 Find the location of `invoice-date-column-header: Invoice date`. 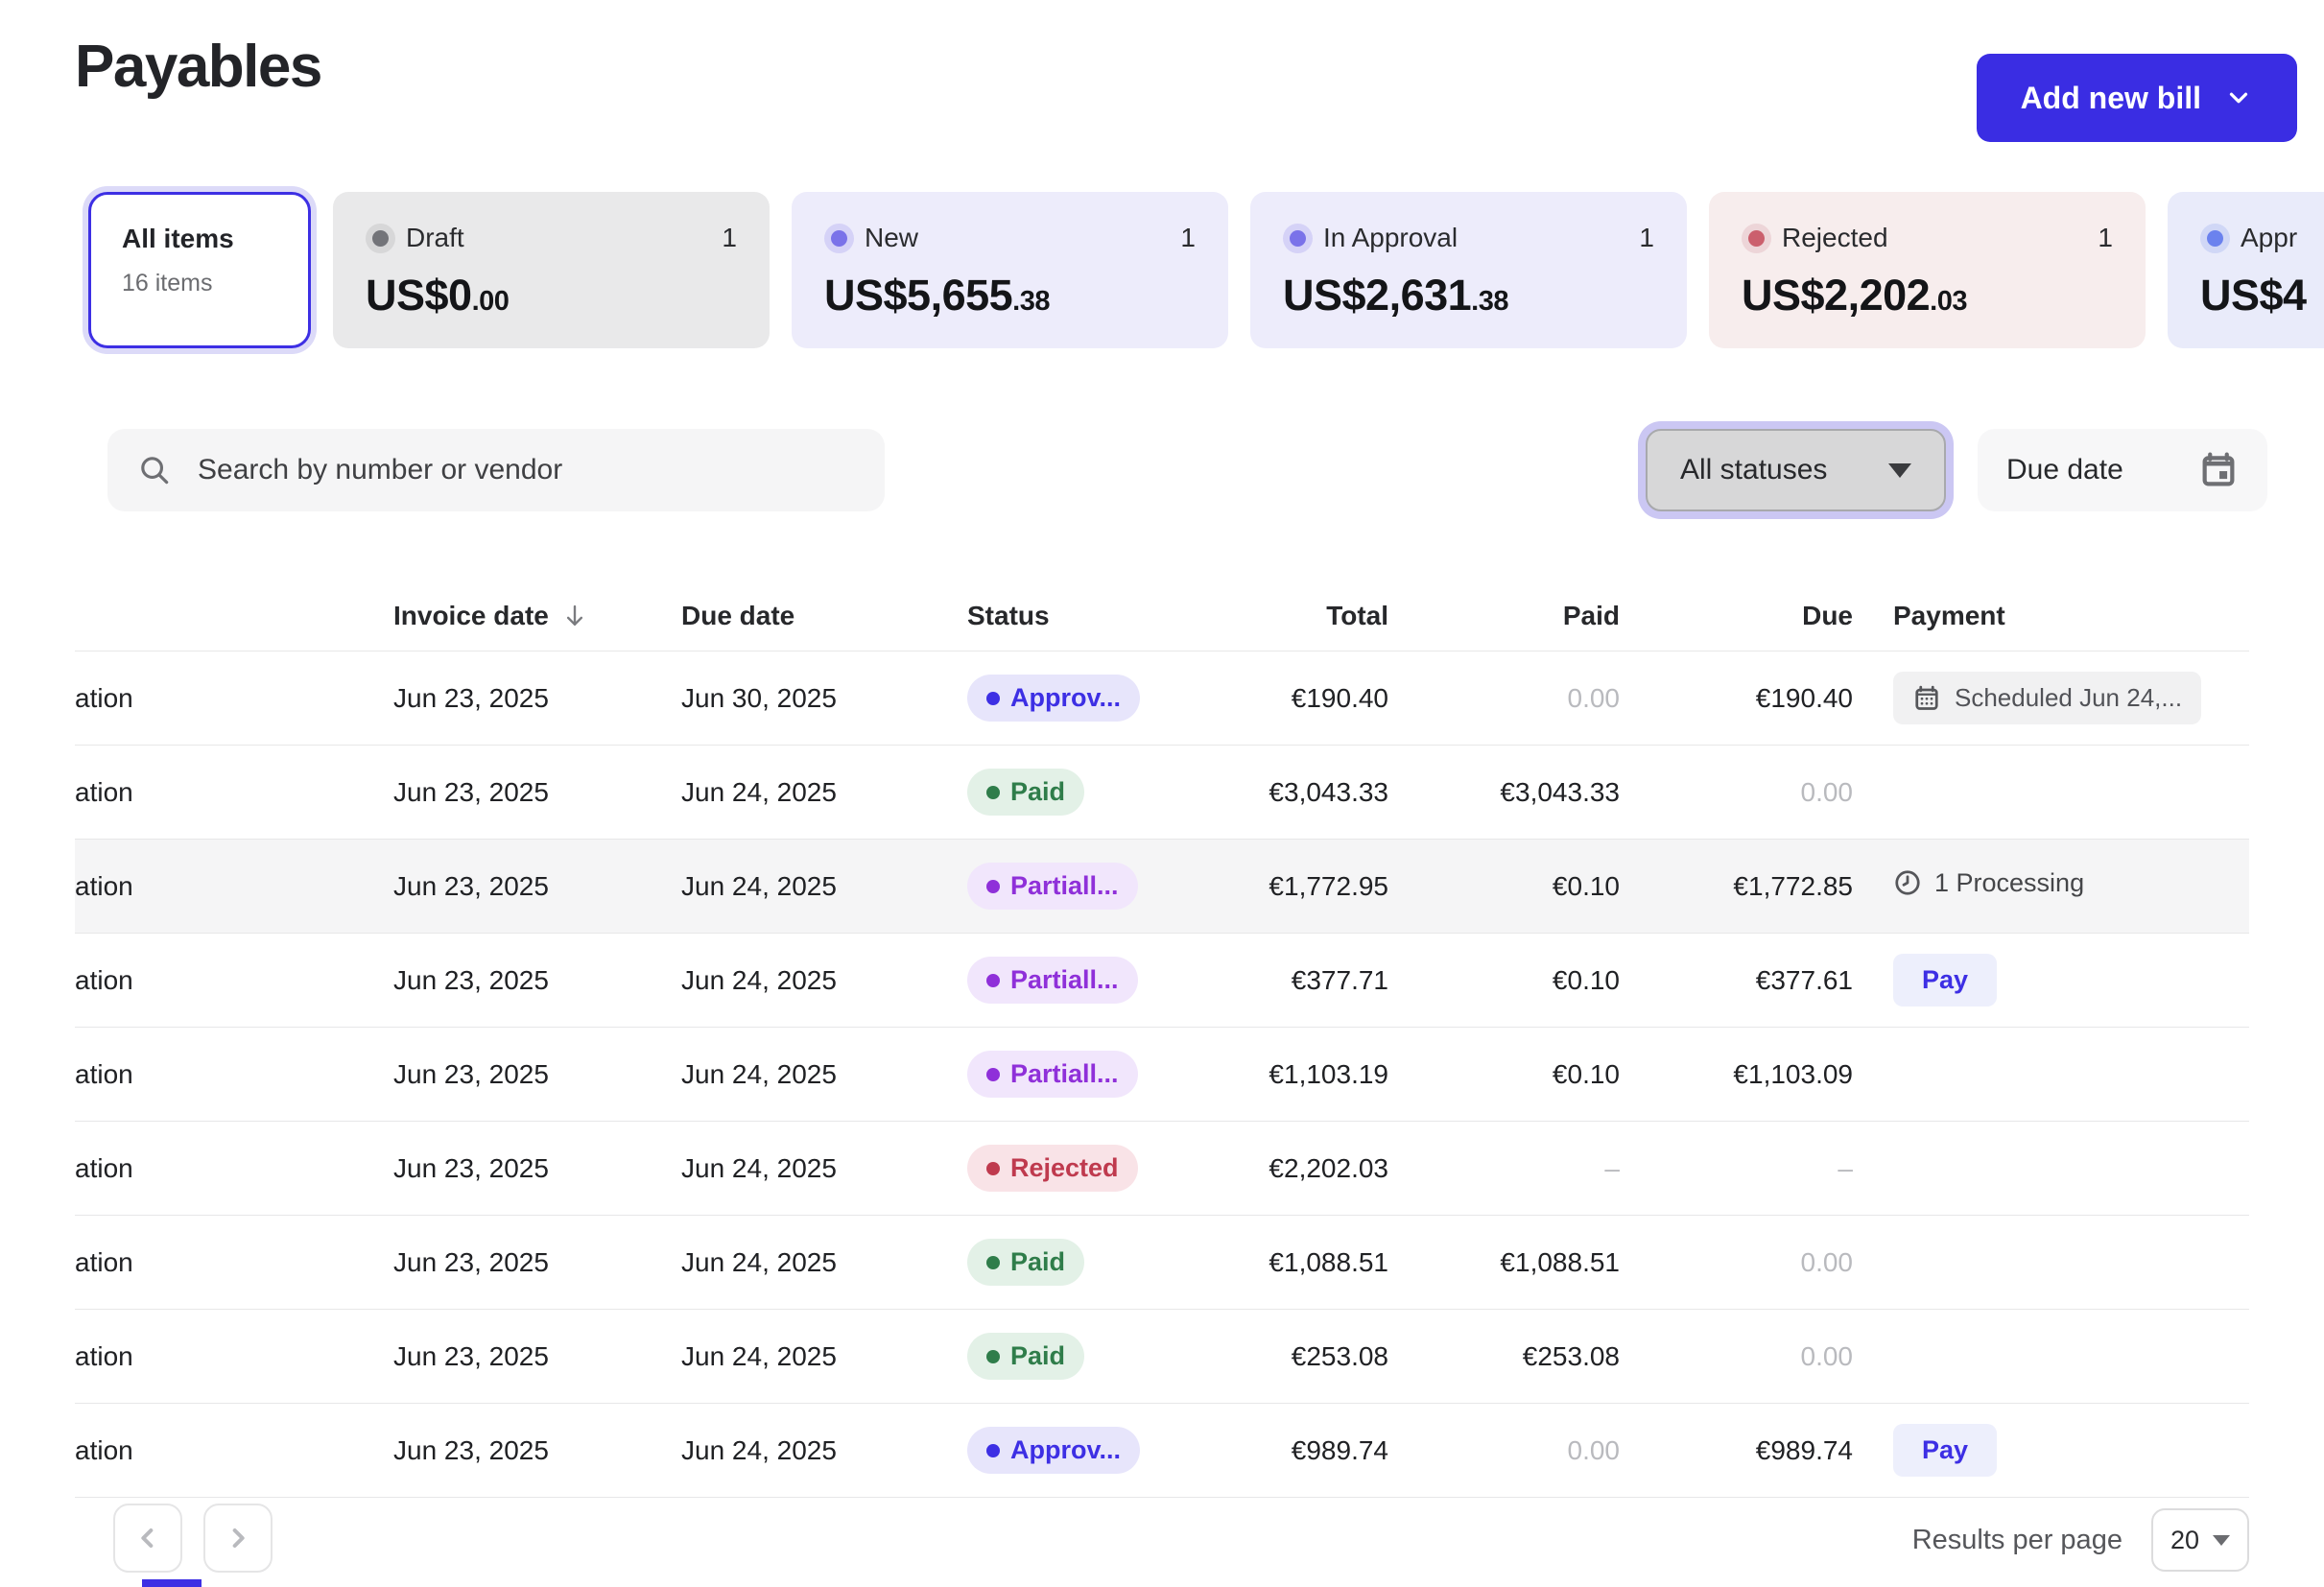

invoice-date-column-header: Invoice date is located at coordinates (537, 616).